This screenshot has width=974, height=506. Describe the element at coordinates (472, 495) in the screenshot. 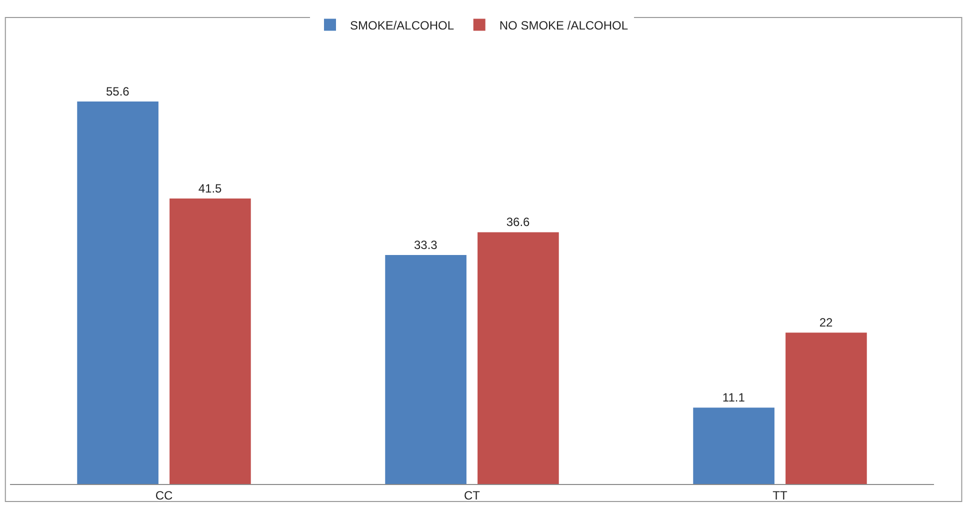

I see `x-tick-label: CT` at that location.